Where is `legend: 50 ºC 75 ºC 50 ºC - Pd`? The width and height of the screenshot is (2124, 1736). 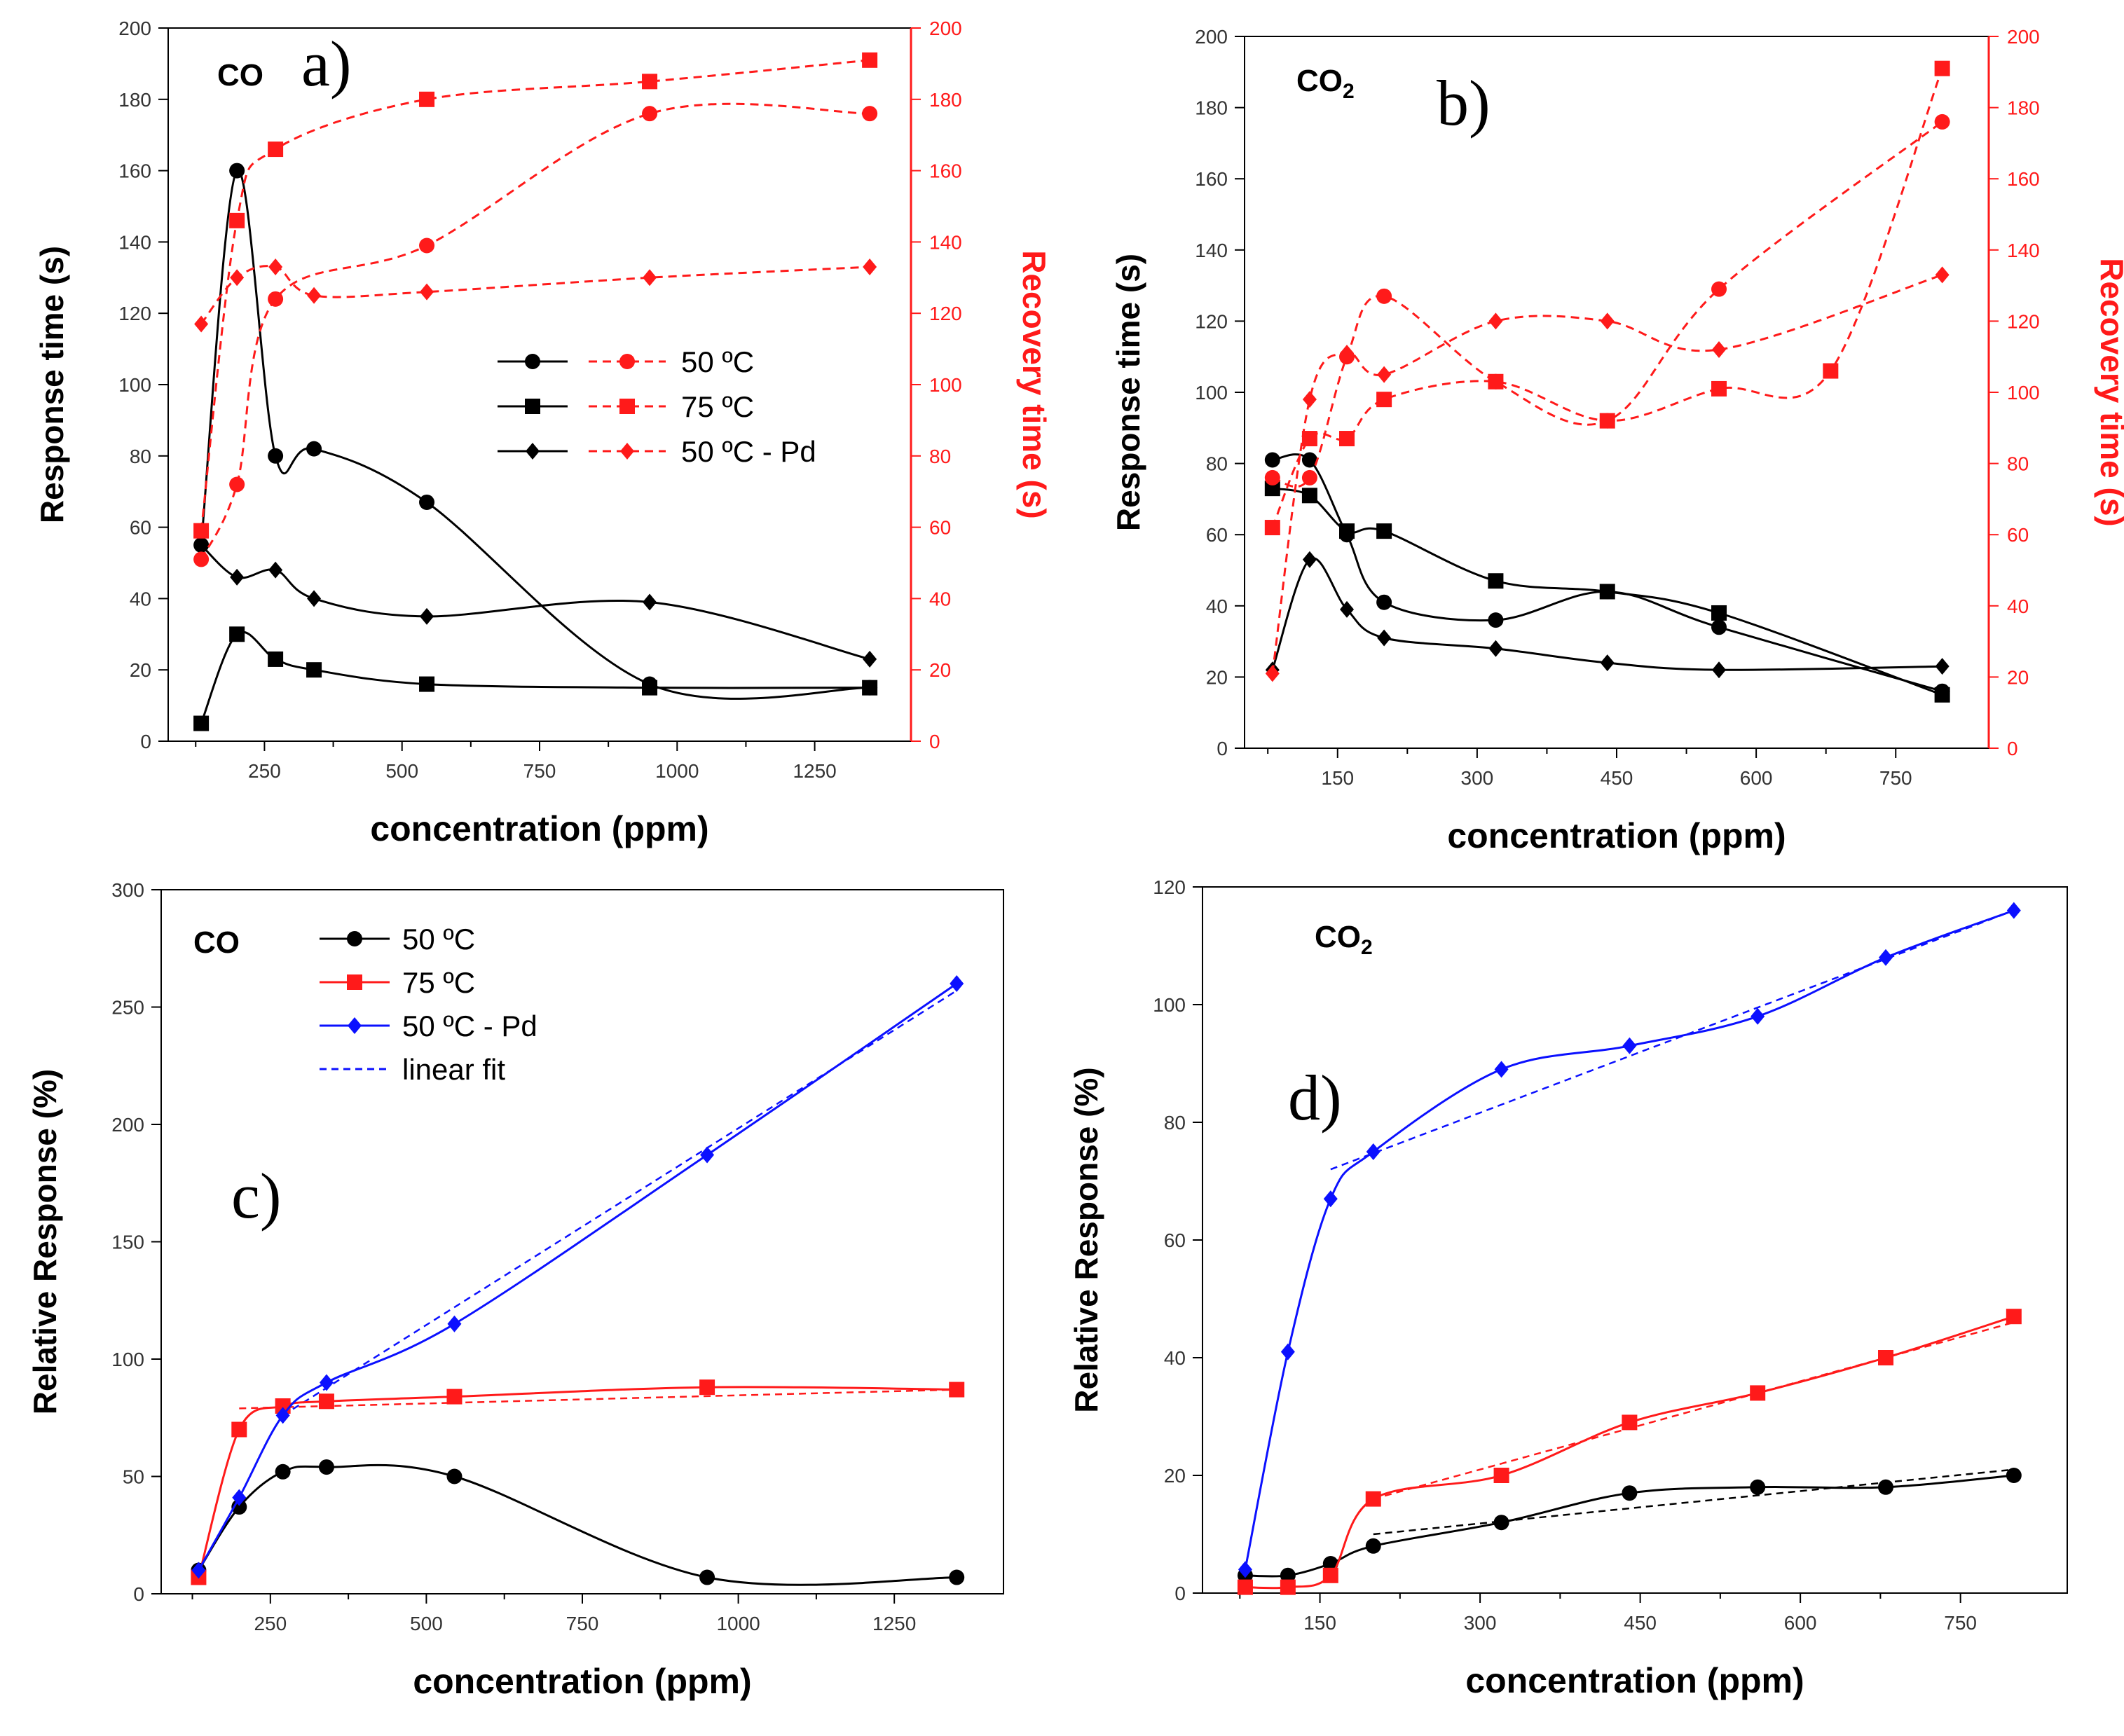 legend: 50 ºC 75 ºC 50 ºC - Pd is located at coordinates (657, 406).